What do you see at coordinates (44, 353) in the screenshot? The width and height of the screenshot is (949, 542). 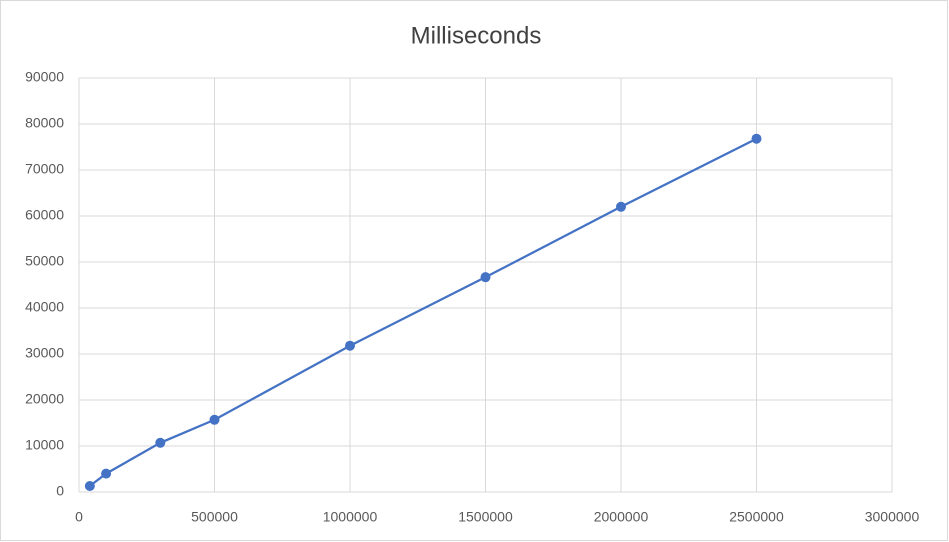 I see `y-tick-label: 30000` at bounding box center [44, 353].